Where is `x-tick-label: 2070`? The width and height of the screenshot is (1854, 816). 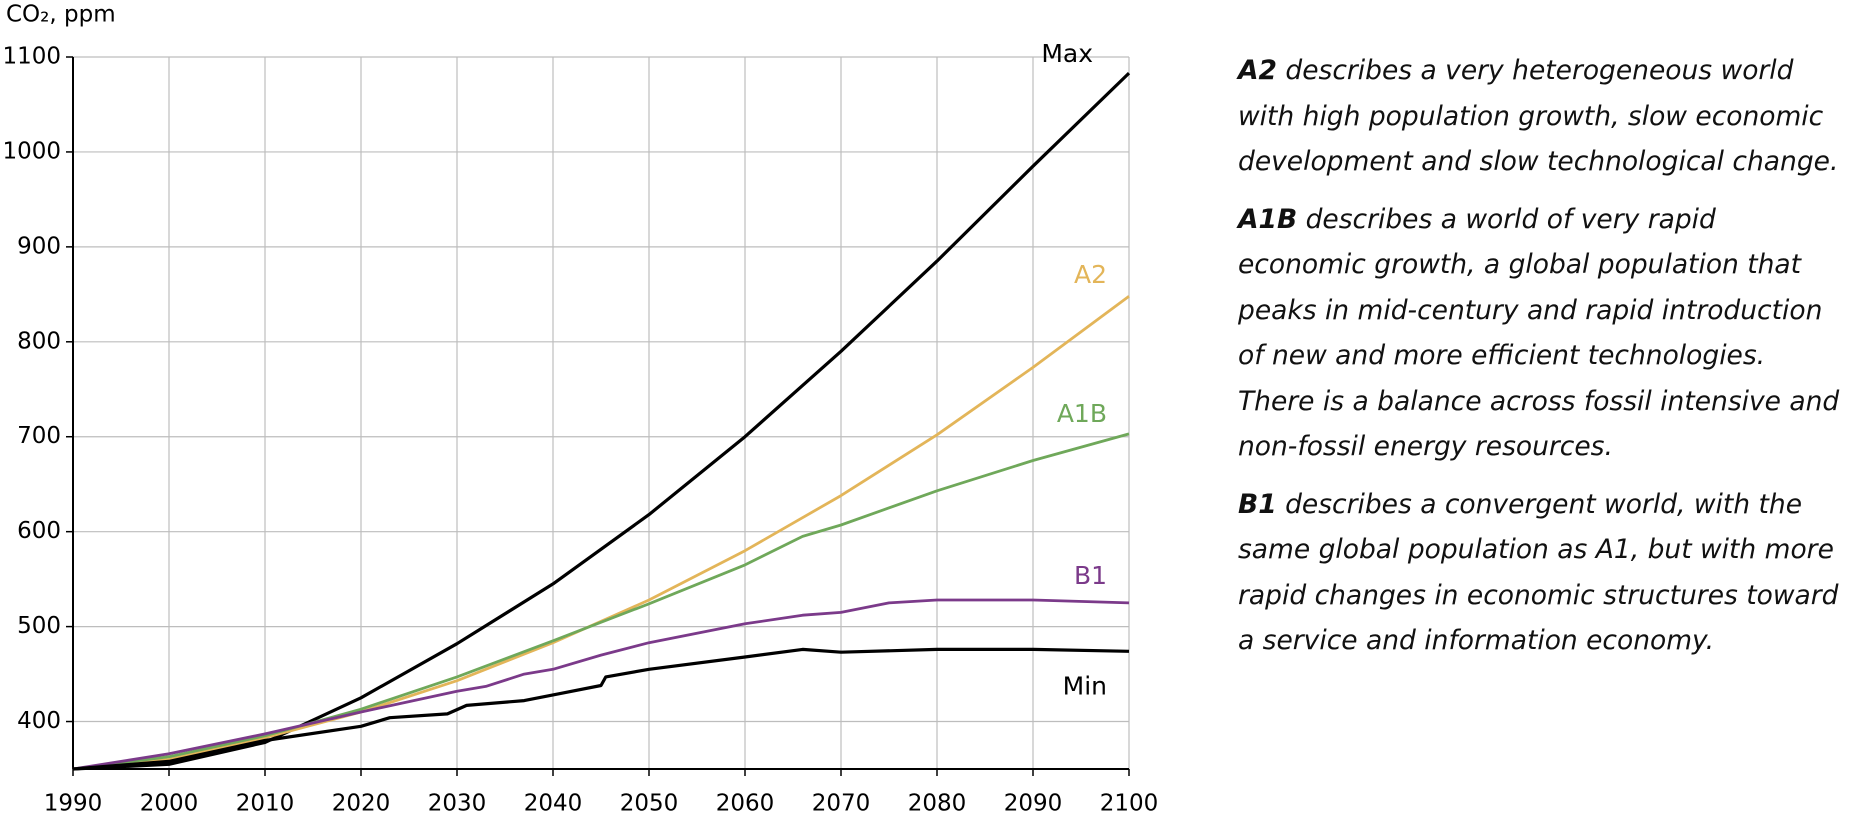
x-tick-label: 2070 is located at coordinates (841, 803).